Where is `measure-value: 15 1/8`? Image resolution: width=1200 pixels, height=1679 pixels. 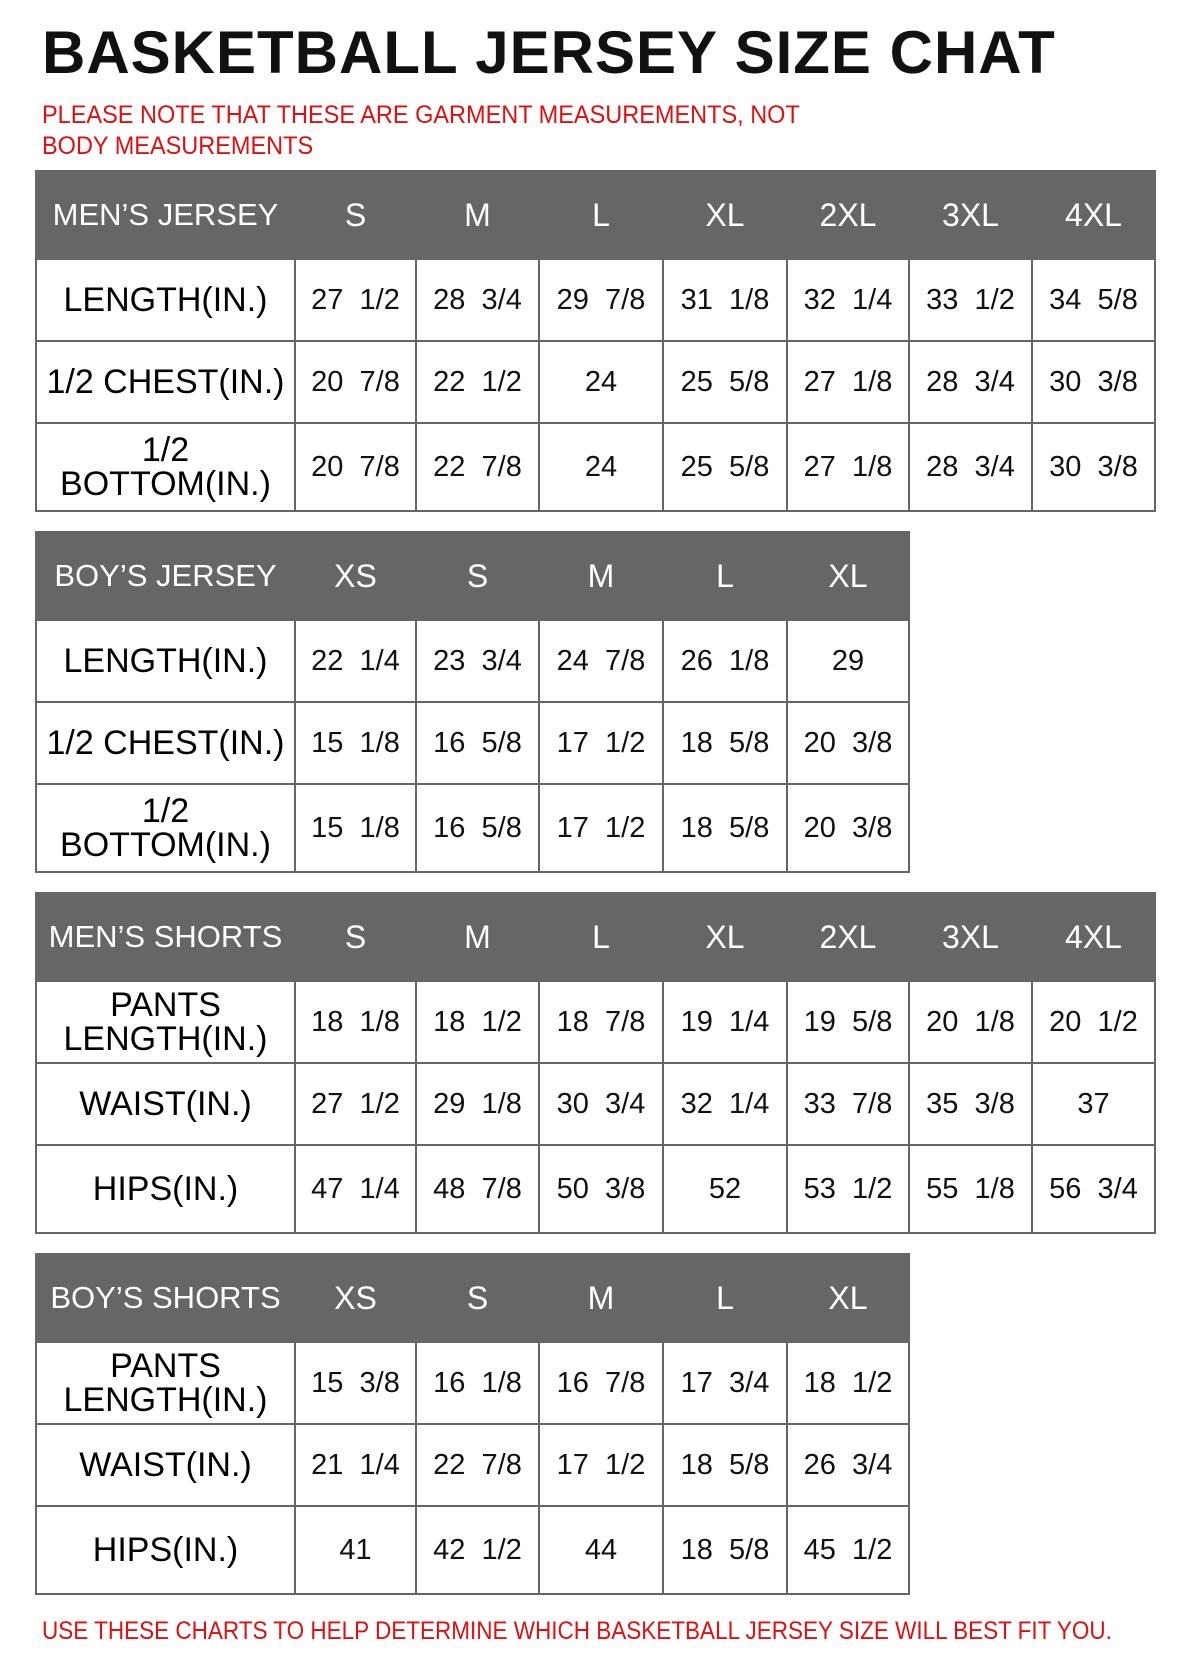
measure-value: 15 1/8 is located at coordinates (355, 828).